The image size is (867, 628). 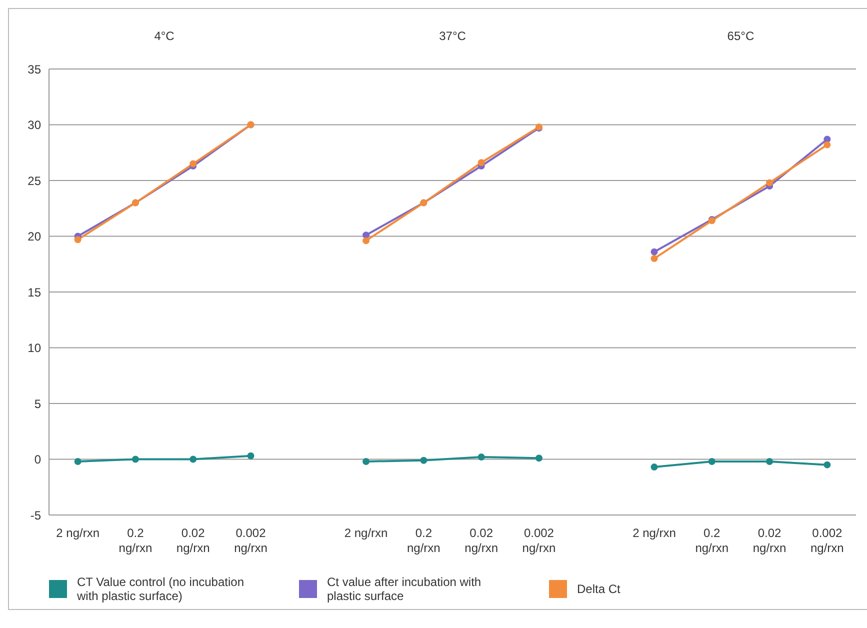 What do you see at coordinates (35, 292) in the screenshot?
I see `y-tick-label: 15` at bounding box center [35, 292].